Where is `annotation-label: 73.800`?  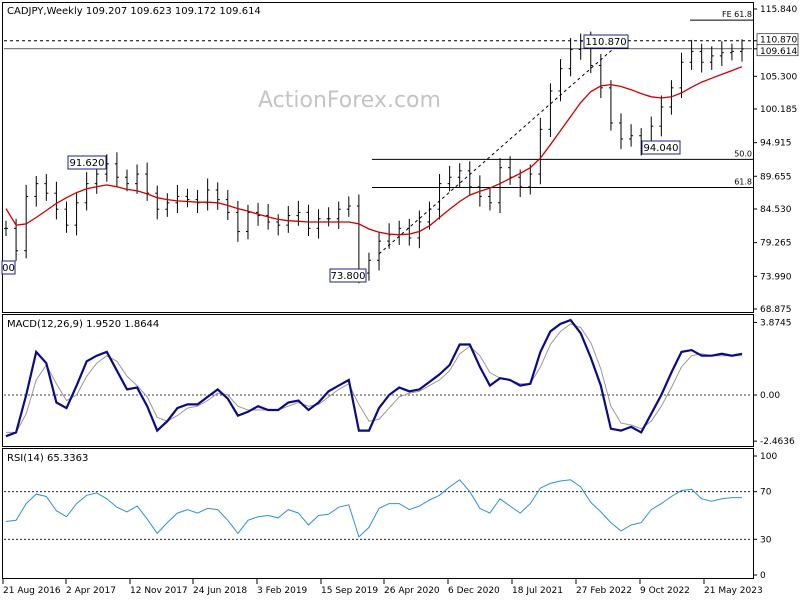
annotation-label: 73.800 is located at coordinates (348, 276).